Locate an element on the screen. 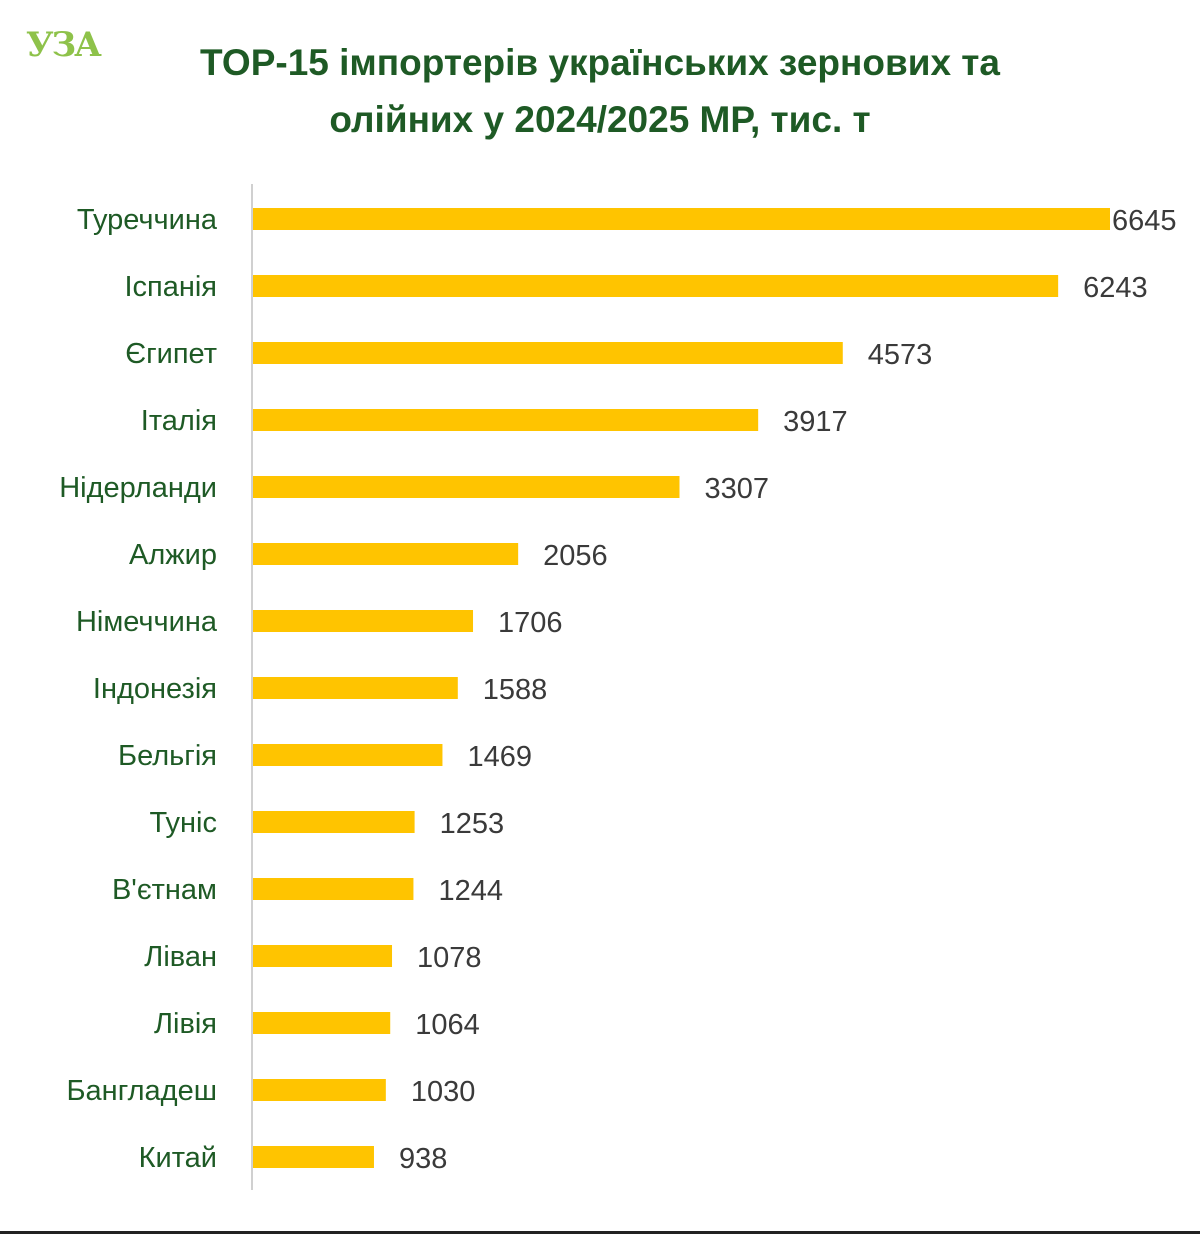 The image size is (1200, 1235). value-label: 1706 is located at coordinates (530, 623).